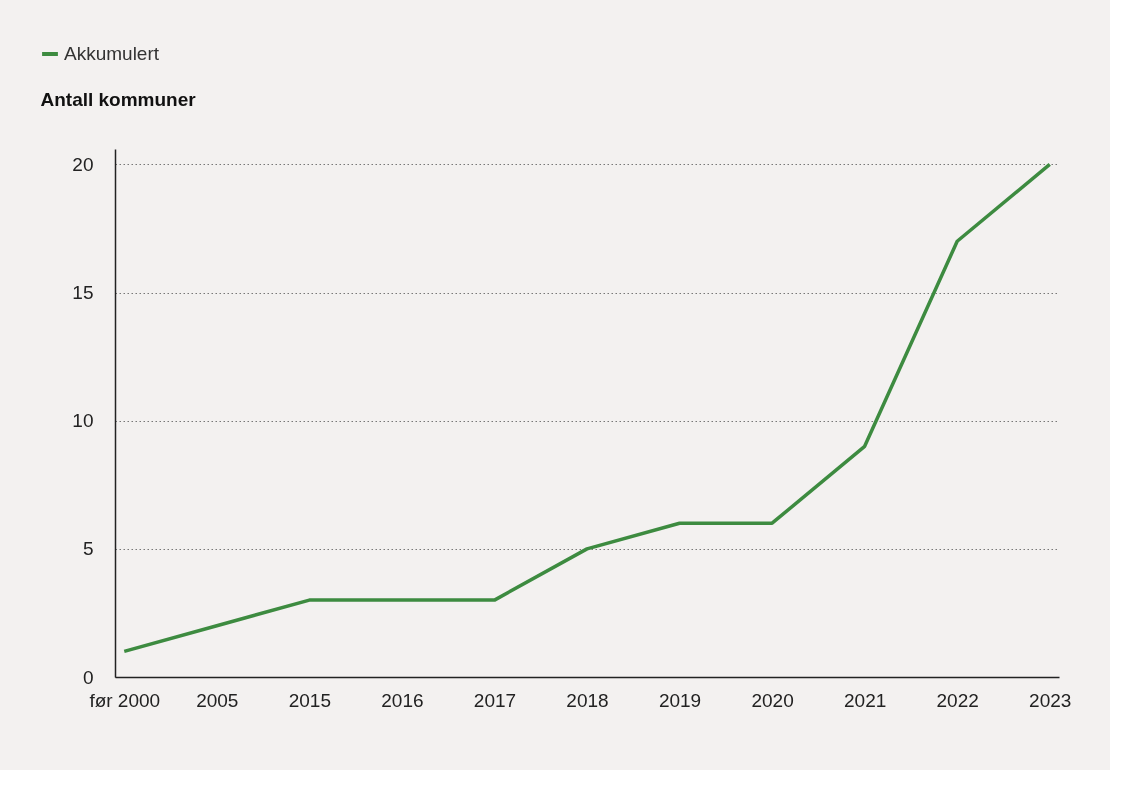 The height and width of the screenshot is (792, 1135). I want to click on y-axis-title: Antall kommuner, so click(118, 99).